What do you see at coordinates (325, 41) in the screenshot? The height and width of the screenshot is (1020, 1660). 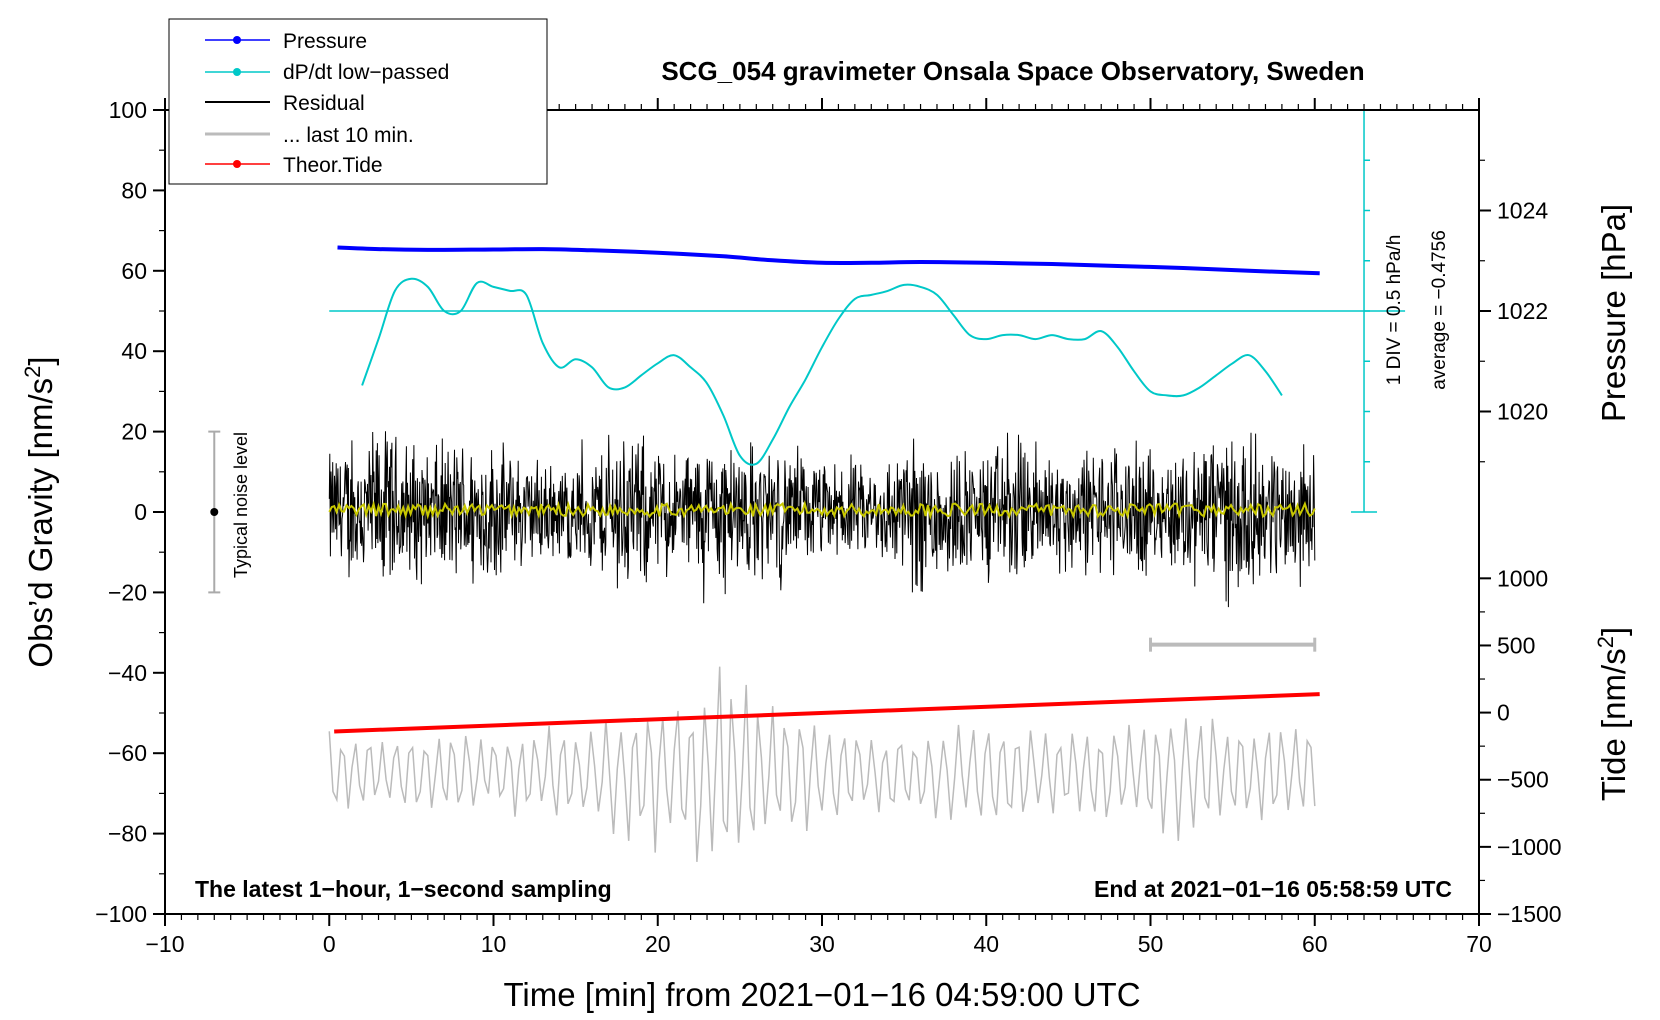 I see `legend-label-pressure: Pressure` at bounding box center [325, 41].